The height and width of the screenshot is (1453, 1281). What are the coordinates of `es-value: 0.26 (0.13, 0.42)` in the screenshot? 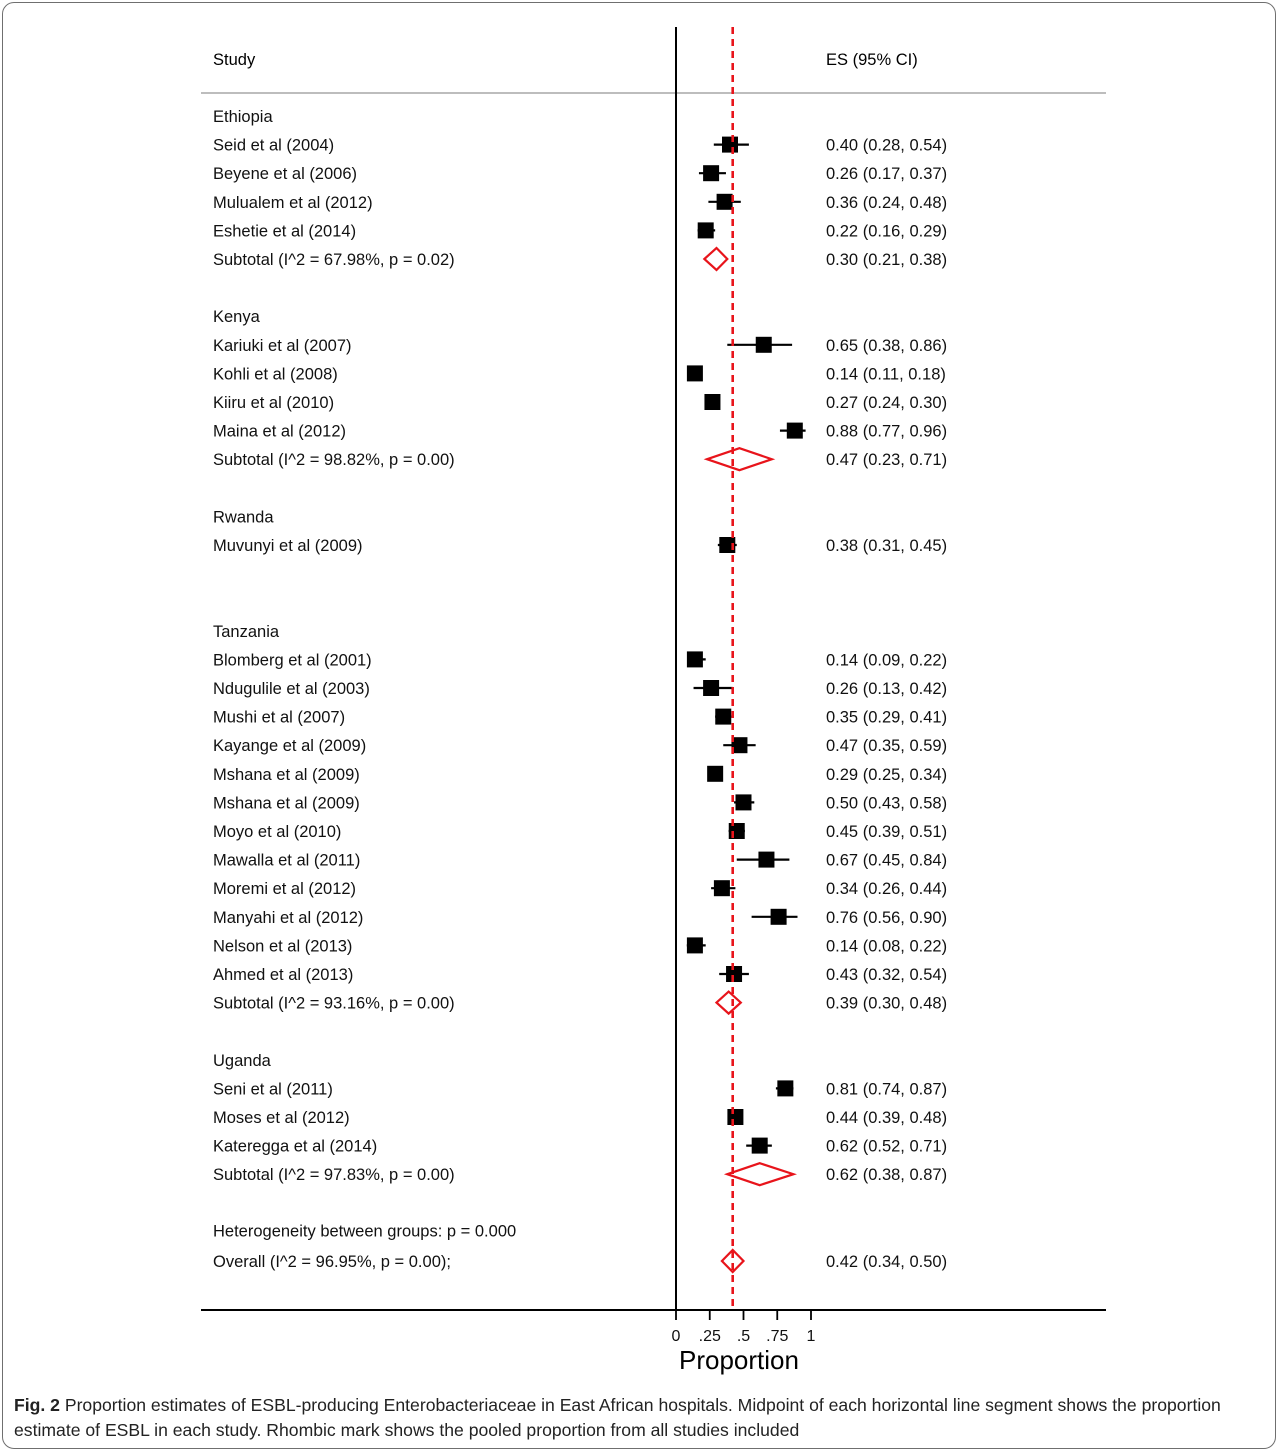 It's located at (886, 689).